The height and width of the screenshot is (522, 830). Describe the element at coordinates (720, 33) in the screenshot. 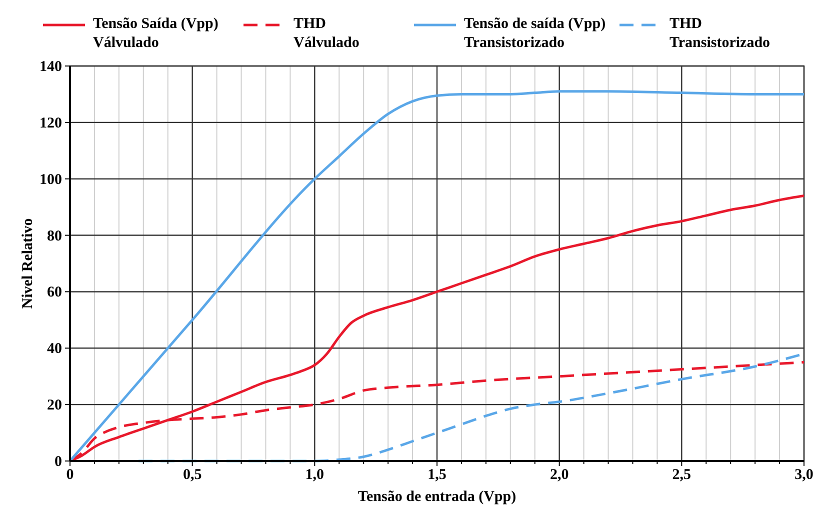

I see `legend-label: THD Transistorizado` at that location.